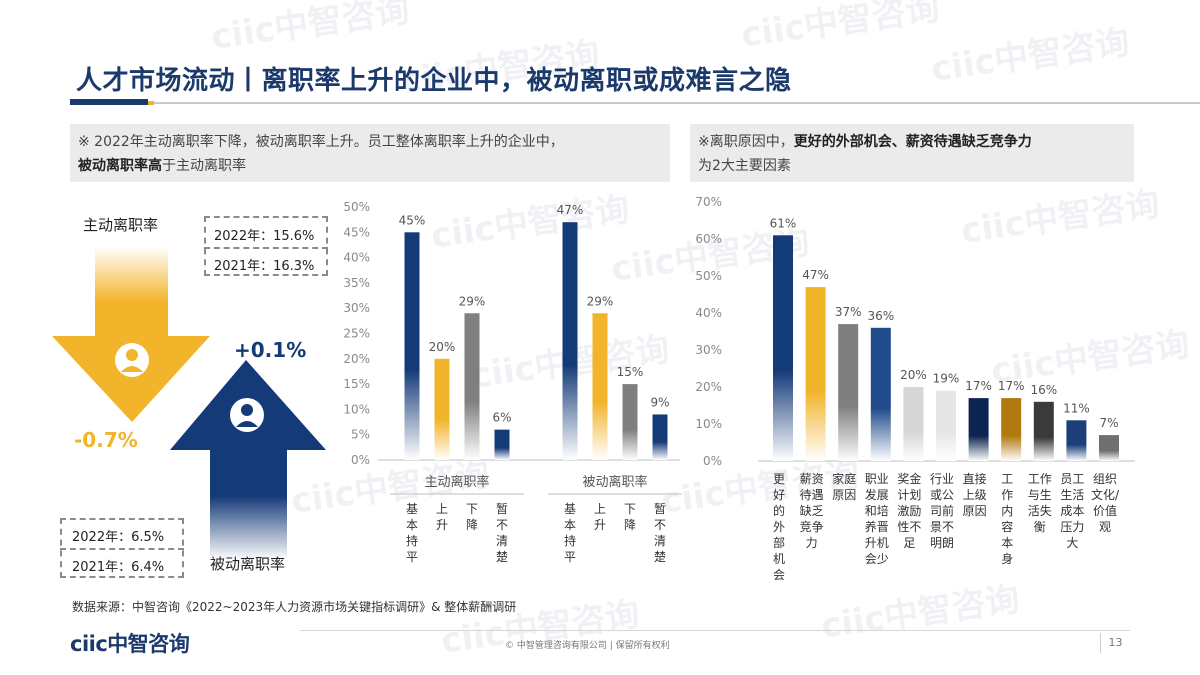  I want to click on involuntary-rate-2021: 2021年：6.4%, so click(118, 567).